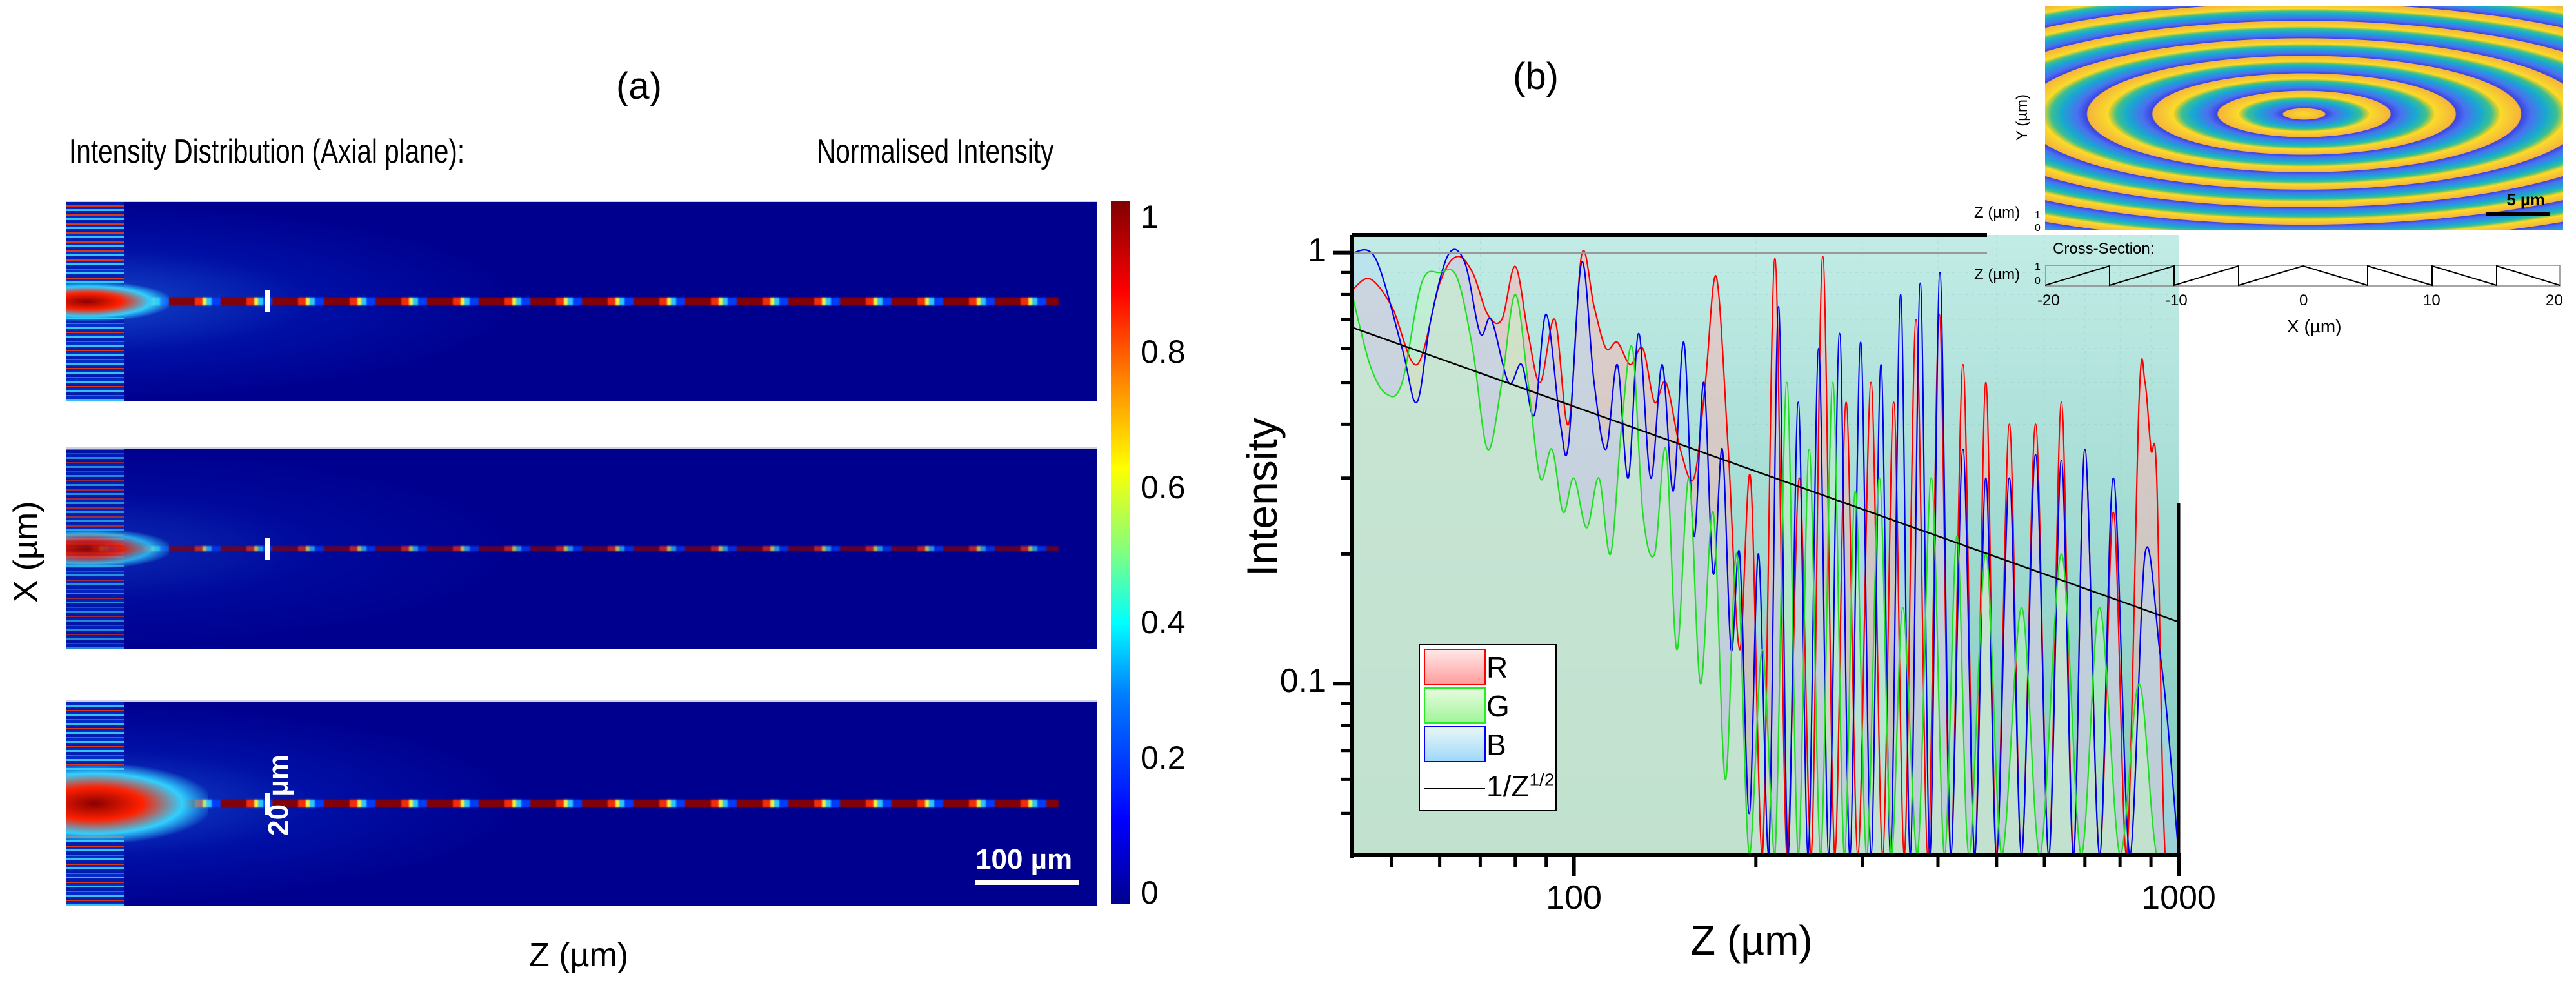  What do you see at coordinates (2432, 300) in the screenshot?
I see `cs-x-tick: 10` at bounding box center [2432, 300].